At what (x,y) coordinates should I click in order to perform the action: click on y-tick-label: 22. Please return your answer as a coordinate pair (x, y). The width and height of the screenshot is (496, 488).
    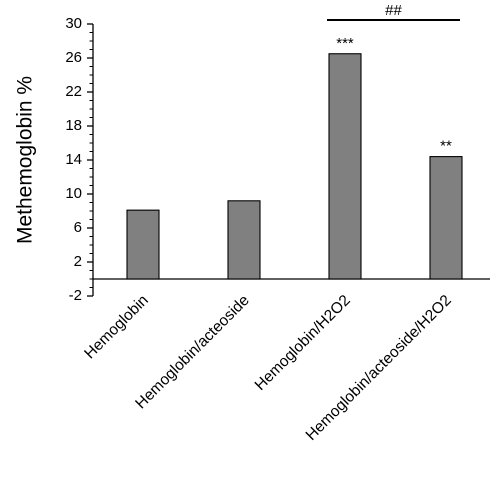
    Looking at the image, I should click on (73, 91).